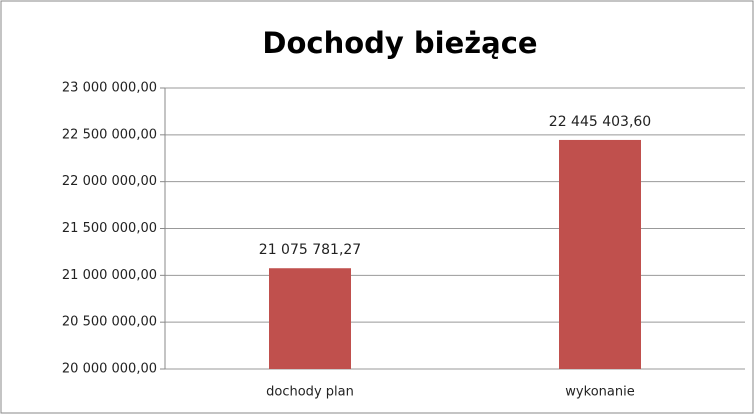  I want to click on y-tick-label: 20 500 000,00, so click(109, 322).